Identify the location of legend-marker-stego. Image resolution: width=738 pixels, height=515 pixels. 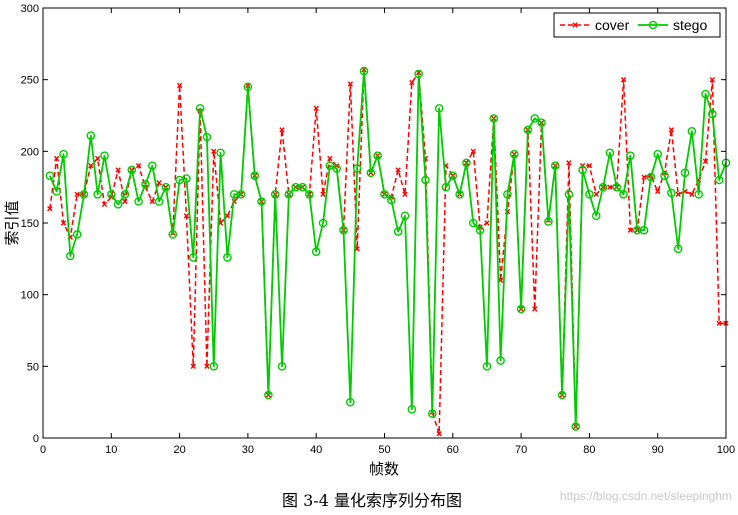
(653, 25).